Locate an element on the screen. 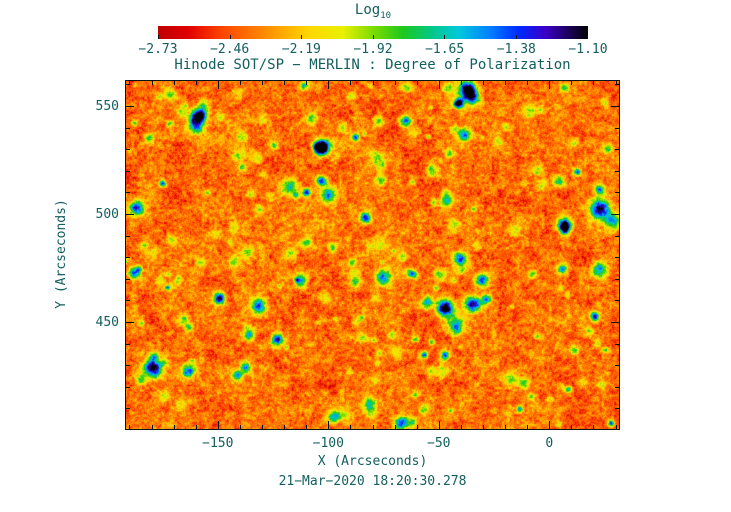 The image size is (731, 512). colorbar-tick-label: −2.73 is located at coordinates (158, 49).